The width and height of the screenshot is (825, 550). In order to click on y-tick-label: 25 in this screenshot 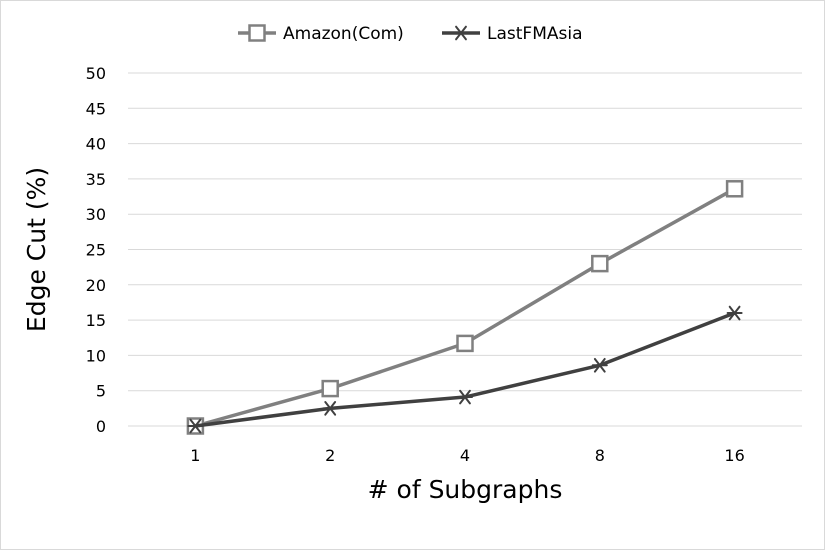, I will do `click(96, 250)`.